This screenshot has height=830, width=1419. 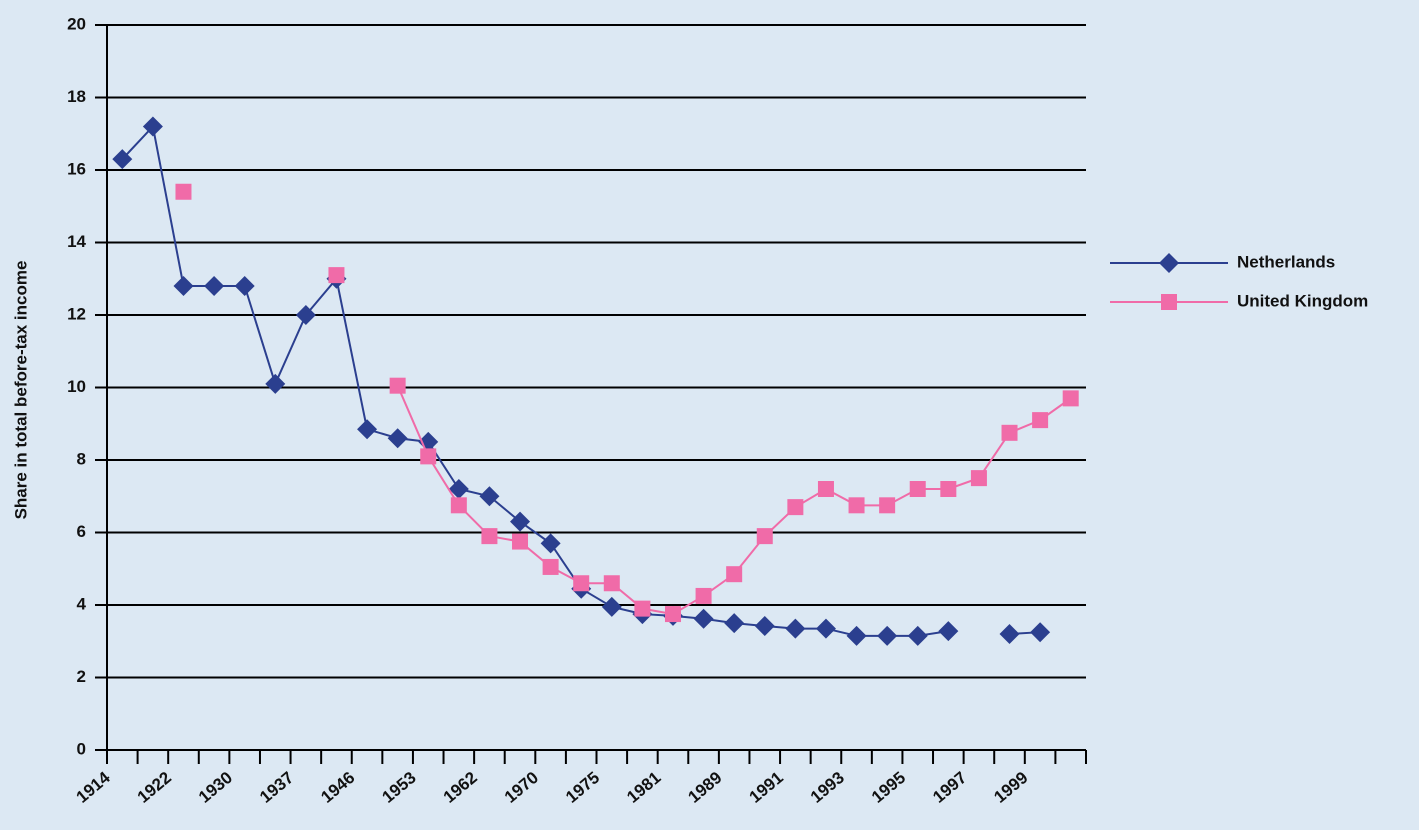 I want to click on y-tick-label: 10, so click(x=76, y=386).